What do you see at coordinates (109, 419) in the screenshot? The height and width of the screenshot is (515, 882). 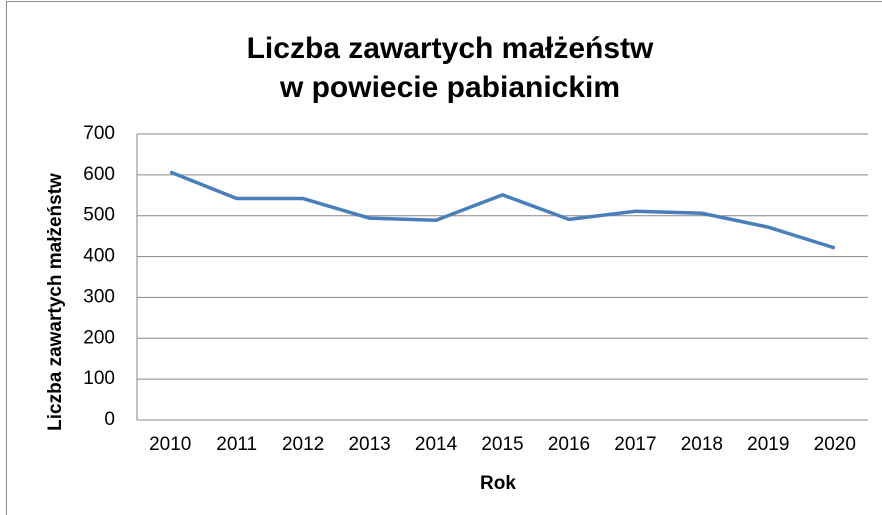 I see `y-tick-label: 0` at bounding box center [109, 419].